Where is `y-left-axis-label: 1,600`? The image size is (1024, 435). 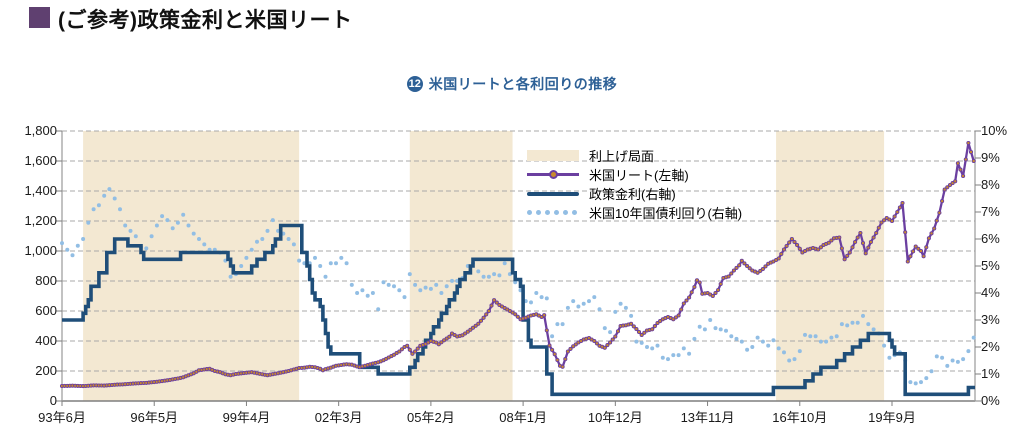
y-left-axis-label: 1,600 is located at coordinates (40, 160).